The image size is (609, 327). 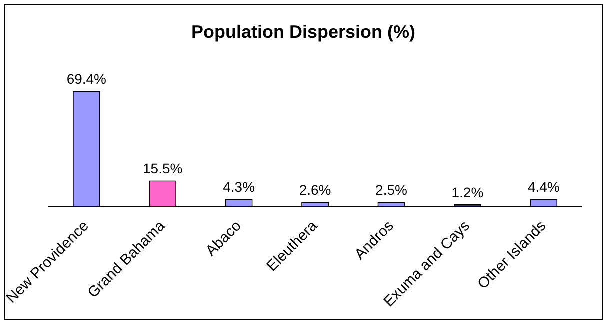 What do you see at coordinates (303, 32) in the screenshot?
I see `chart-title: Population Dispersion (%)` at bounding box center [303, 32].